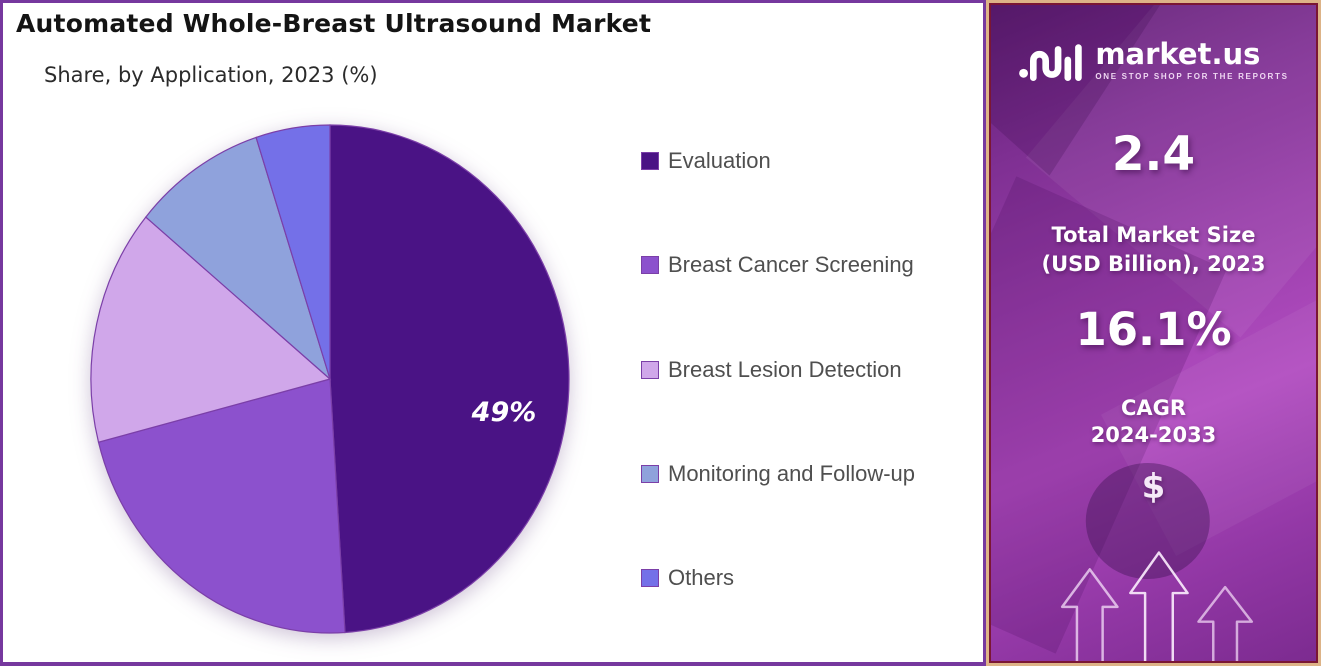 This screenshot has width=1321, height=666. I want to click on pie-slice-breast-cancer-screening, so click(221, 506).